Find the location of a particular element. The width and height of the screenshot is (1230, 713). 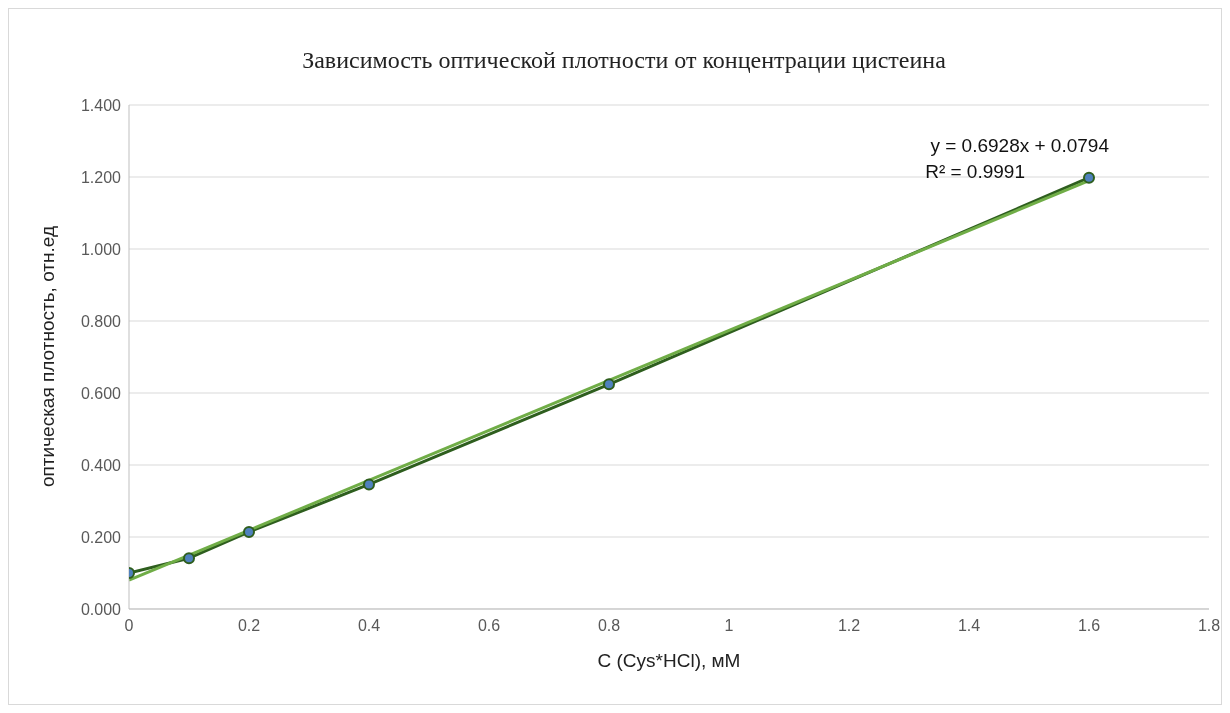

x-tick-label: 0.8 is located at coordinates (609, 625).